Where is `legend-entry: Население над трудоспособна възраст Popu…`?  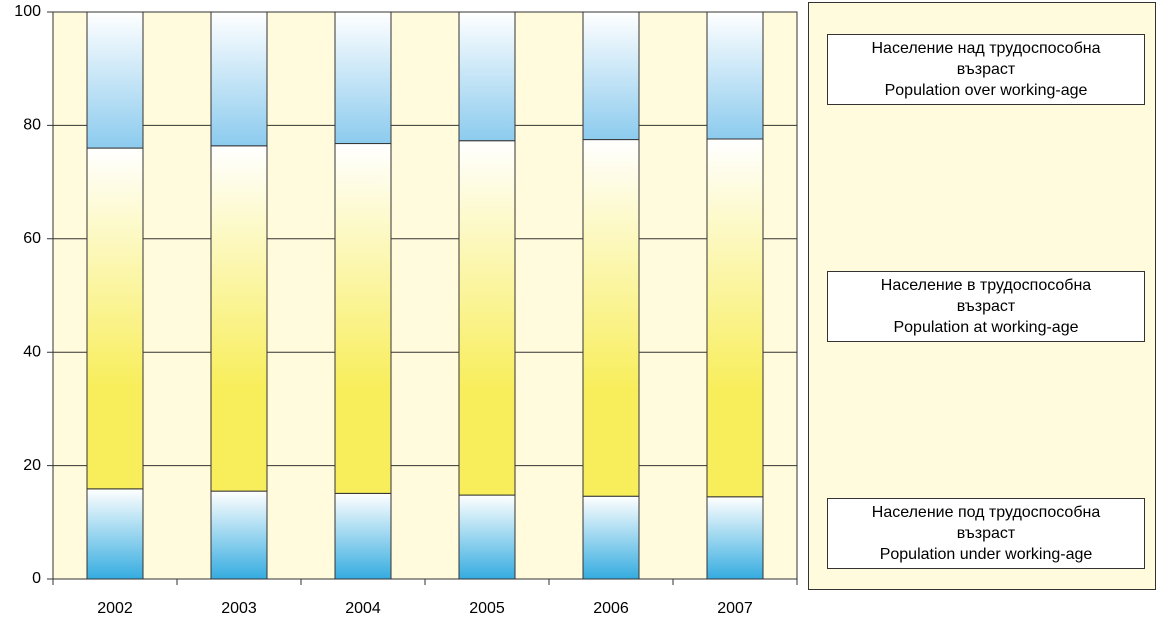 legend-entry: Население над трудоспособна възраст Popu… is located at coordinates (986, 69).